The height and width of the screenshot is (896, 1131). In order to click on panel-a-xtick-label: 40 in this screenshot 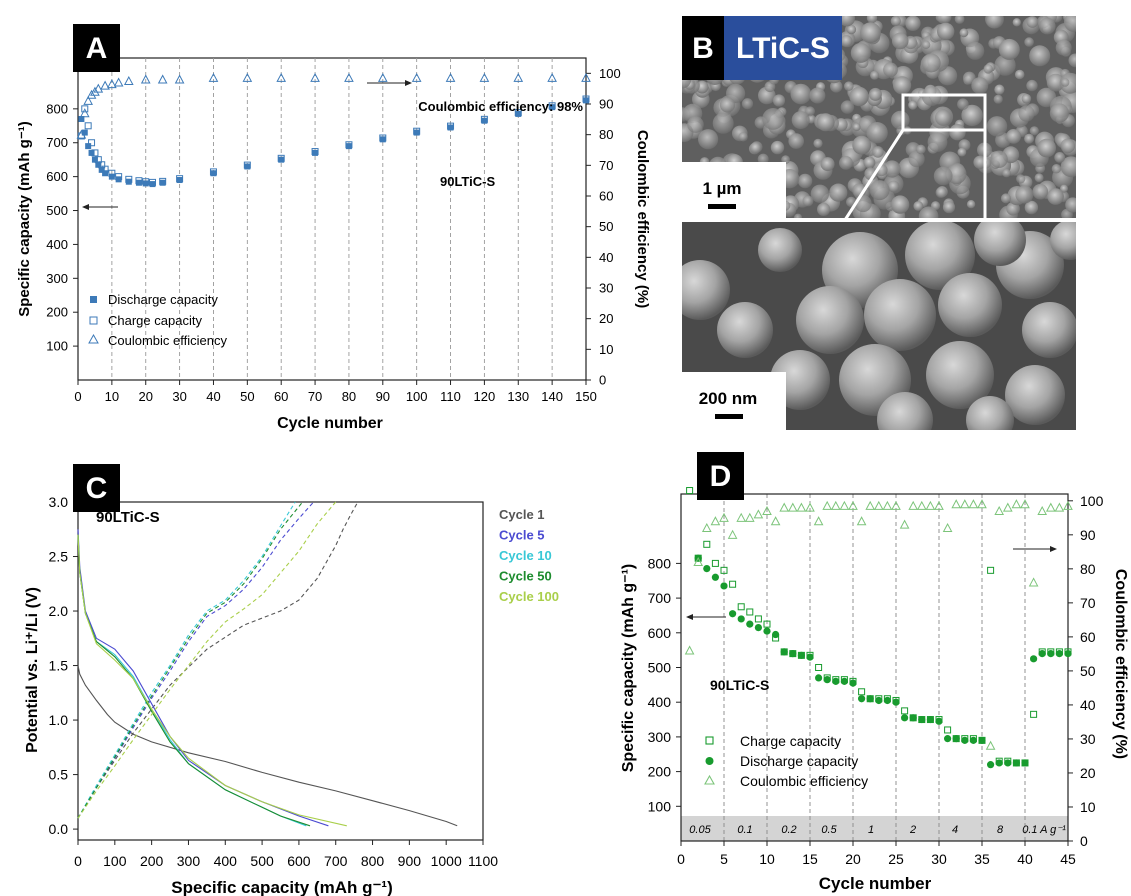, I will do `click(213, 396)`.